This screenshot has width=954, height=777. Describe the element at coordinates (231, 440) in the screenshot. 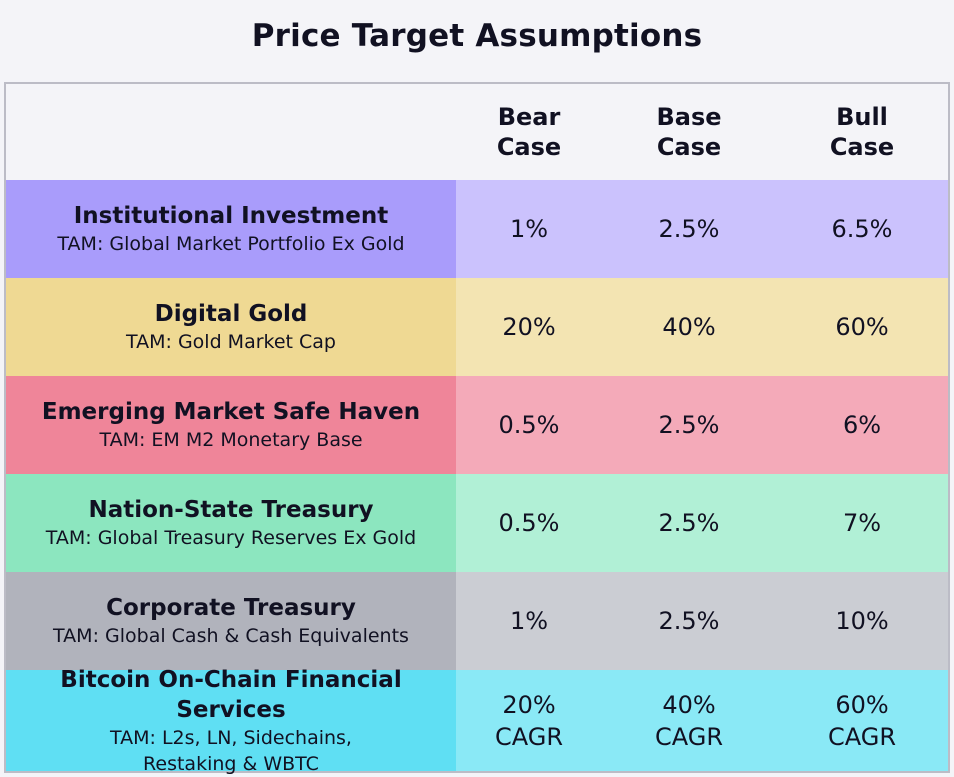

I see `row-tam: TAM: EM M2 Monetary Base` at that location.